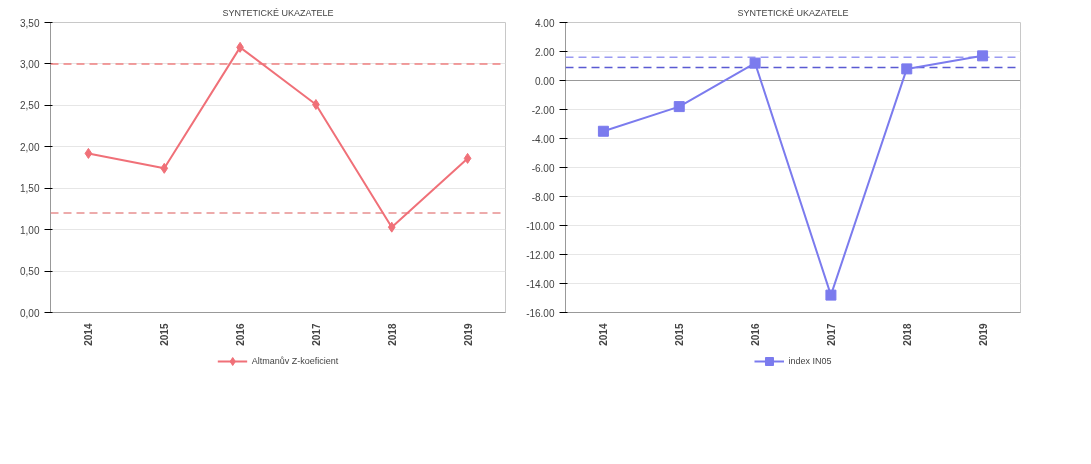  What do you see at coordinates (545, 23) in the screenshot?
I see `y-tick-label: 4.00` at bounding box center [545, 23].